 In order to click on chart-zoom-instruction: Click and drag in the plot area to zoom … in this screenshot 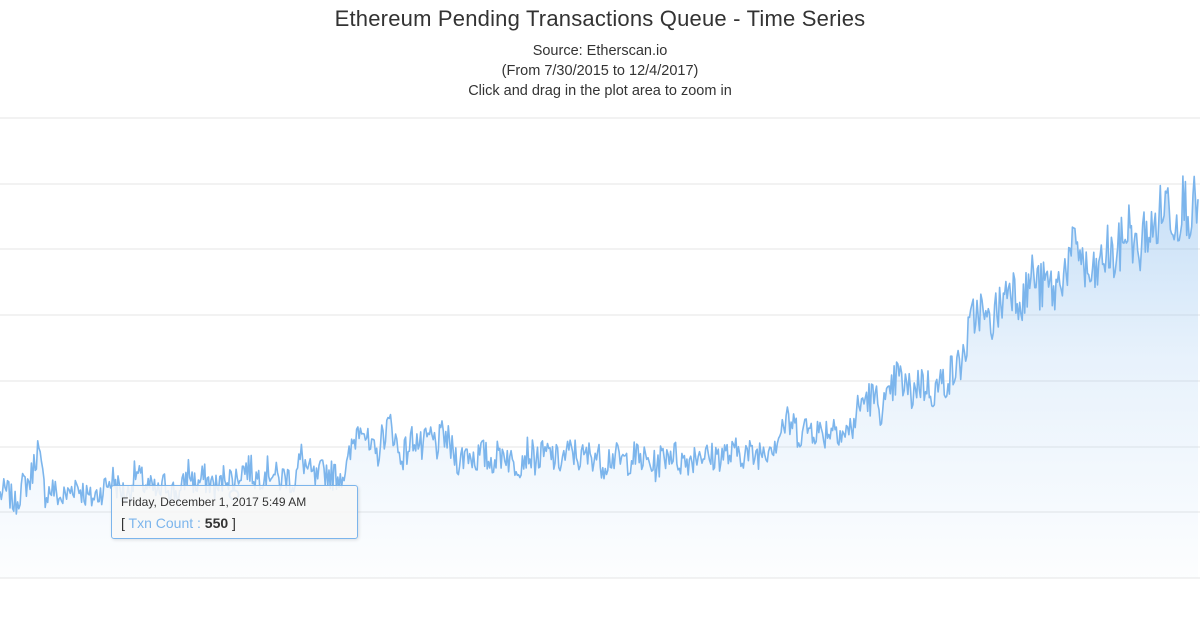, I will do `click(600, 91)`.